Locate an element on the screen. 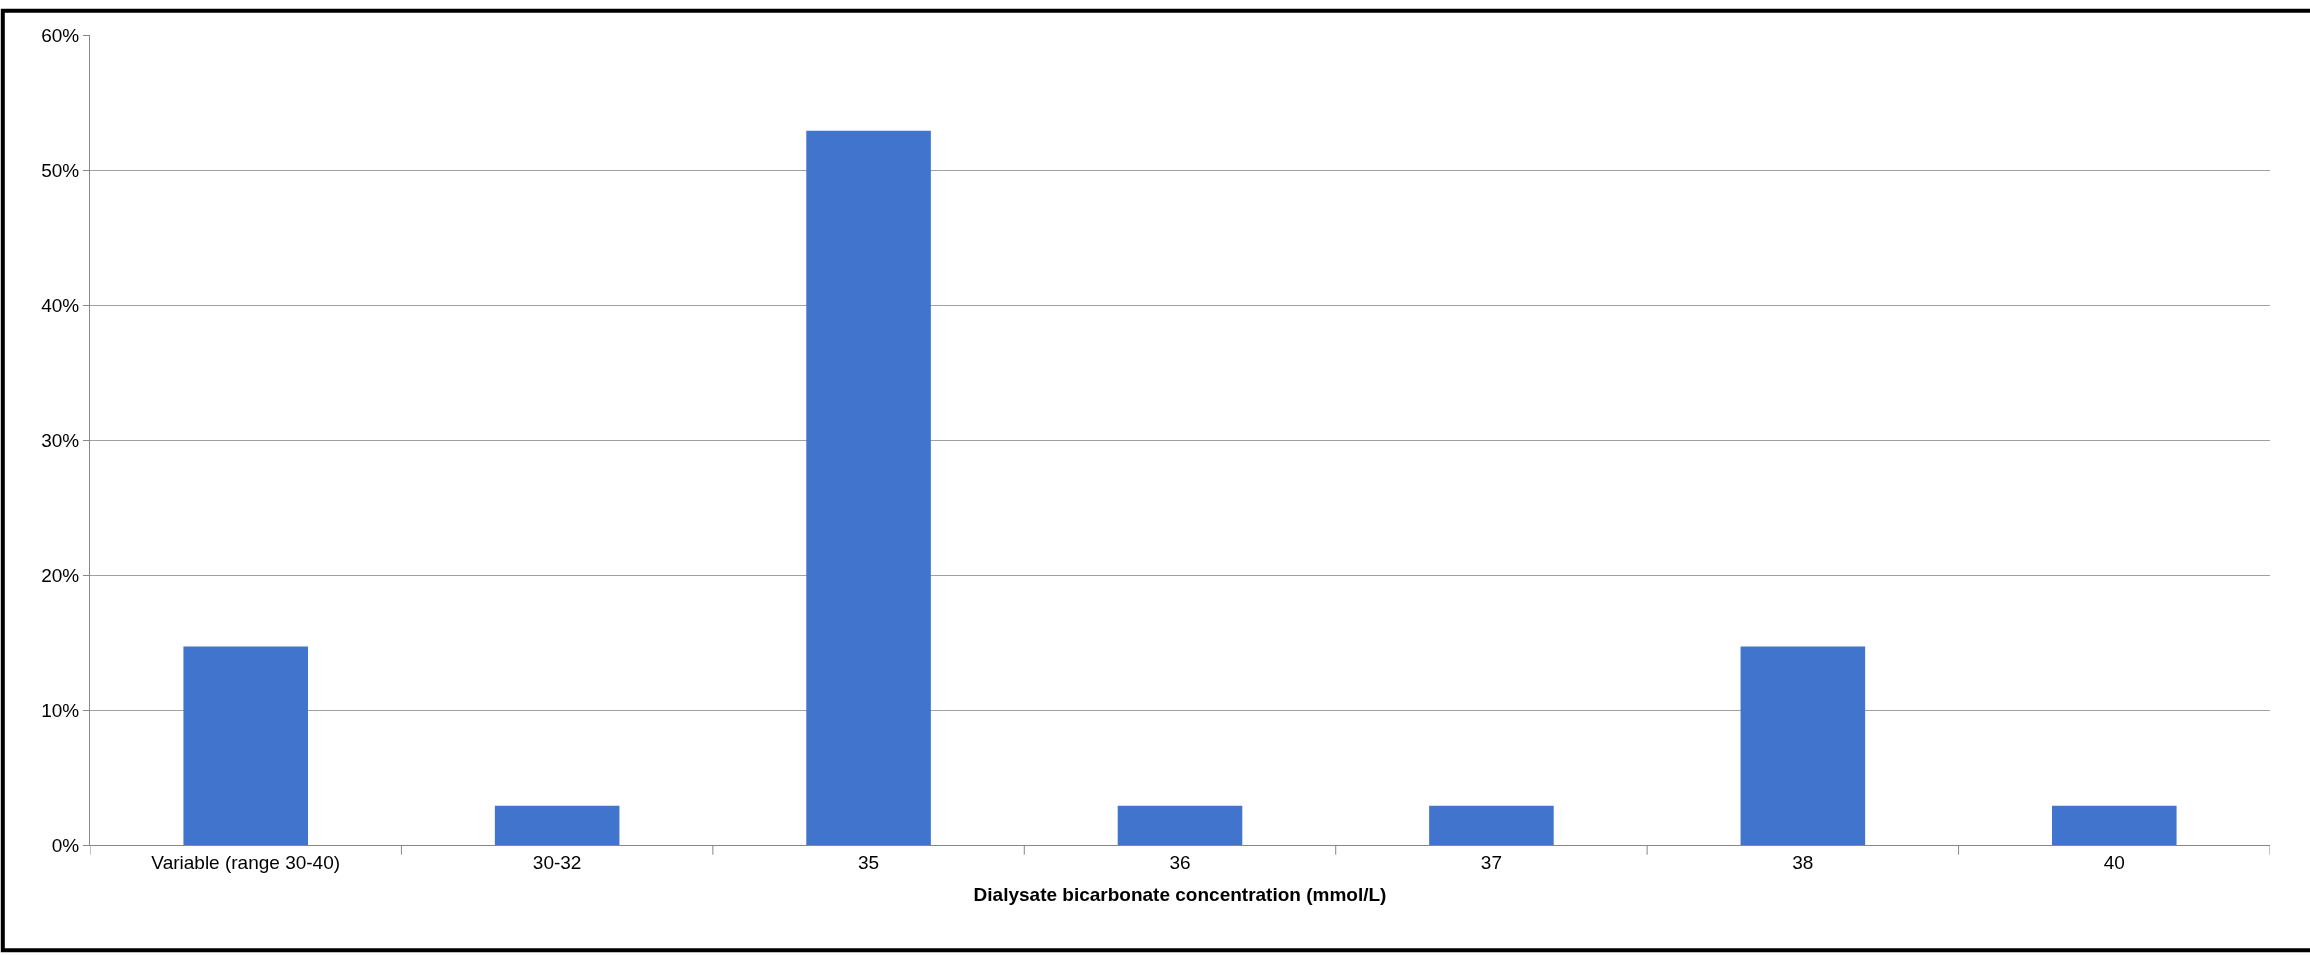  y-tick-label: 50% is located at coordinates (60, 170).